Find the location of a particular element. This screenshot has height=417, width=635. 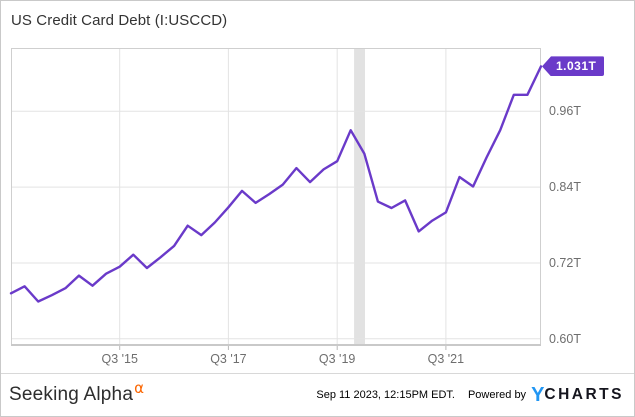

alpha-icon: α is located at coordinates (139, 388).